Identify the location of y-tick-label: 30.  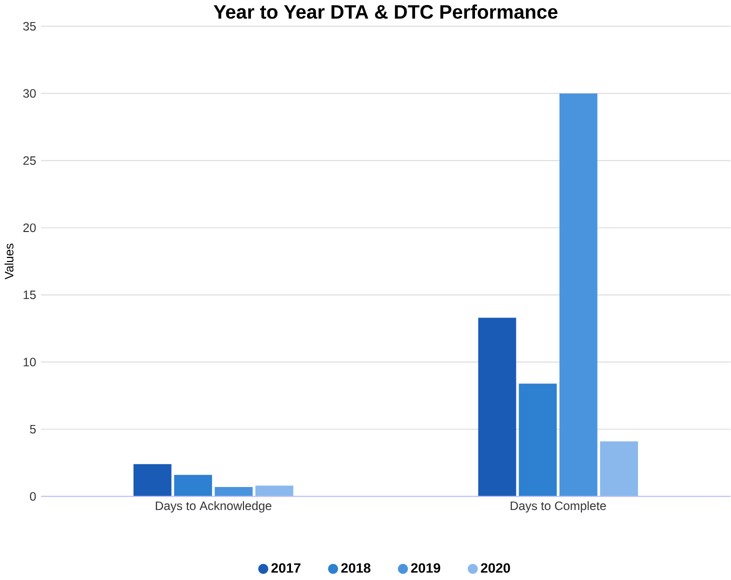
(29, 93).